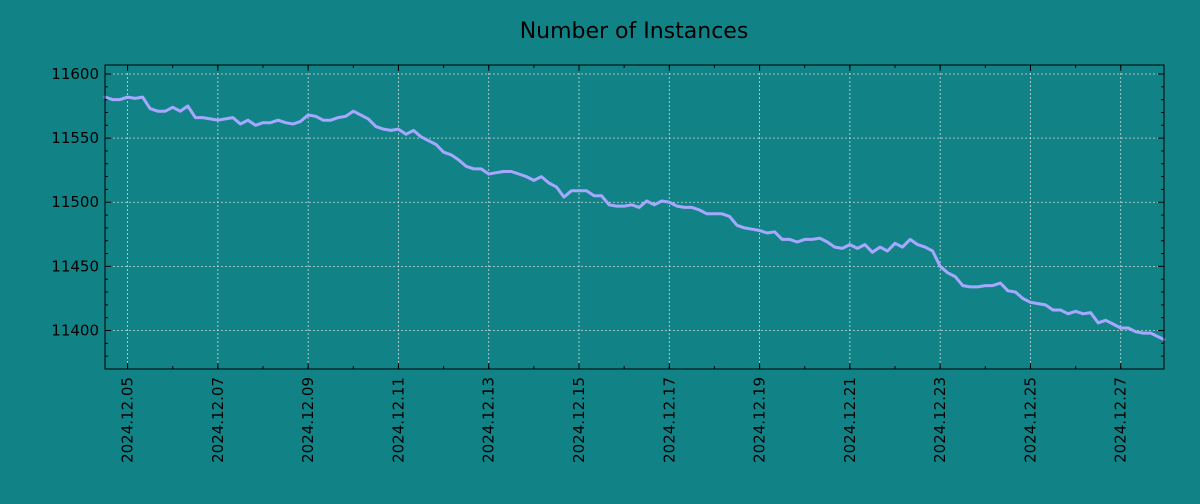 This screenshot has height=504, width=1200. I want to click on x-tick-label: 2024.12.17, so click(669, 420).